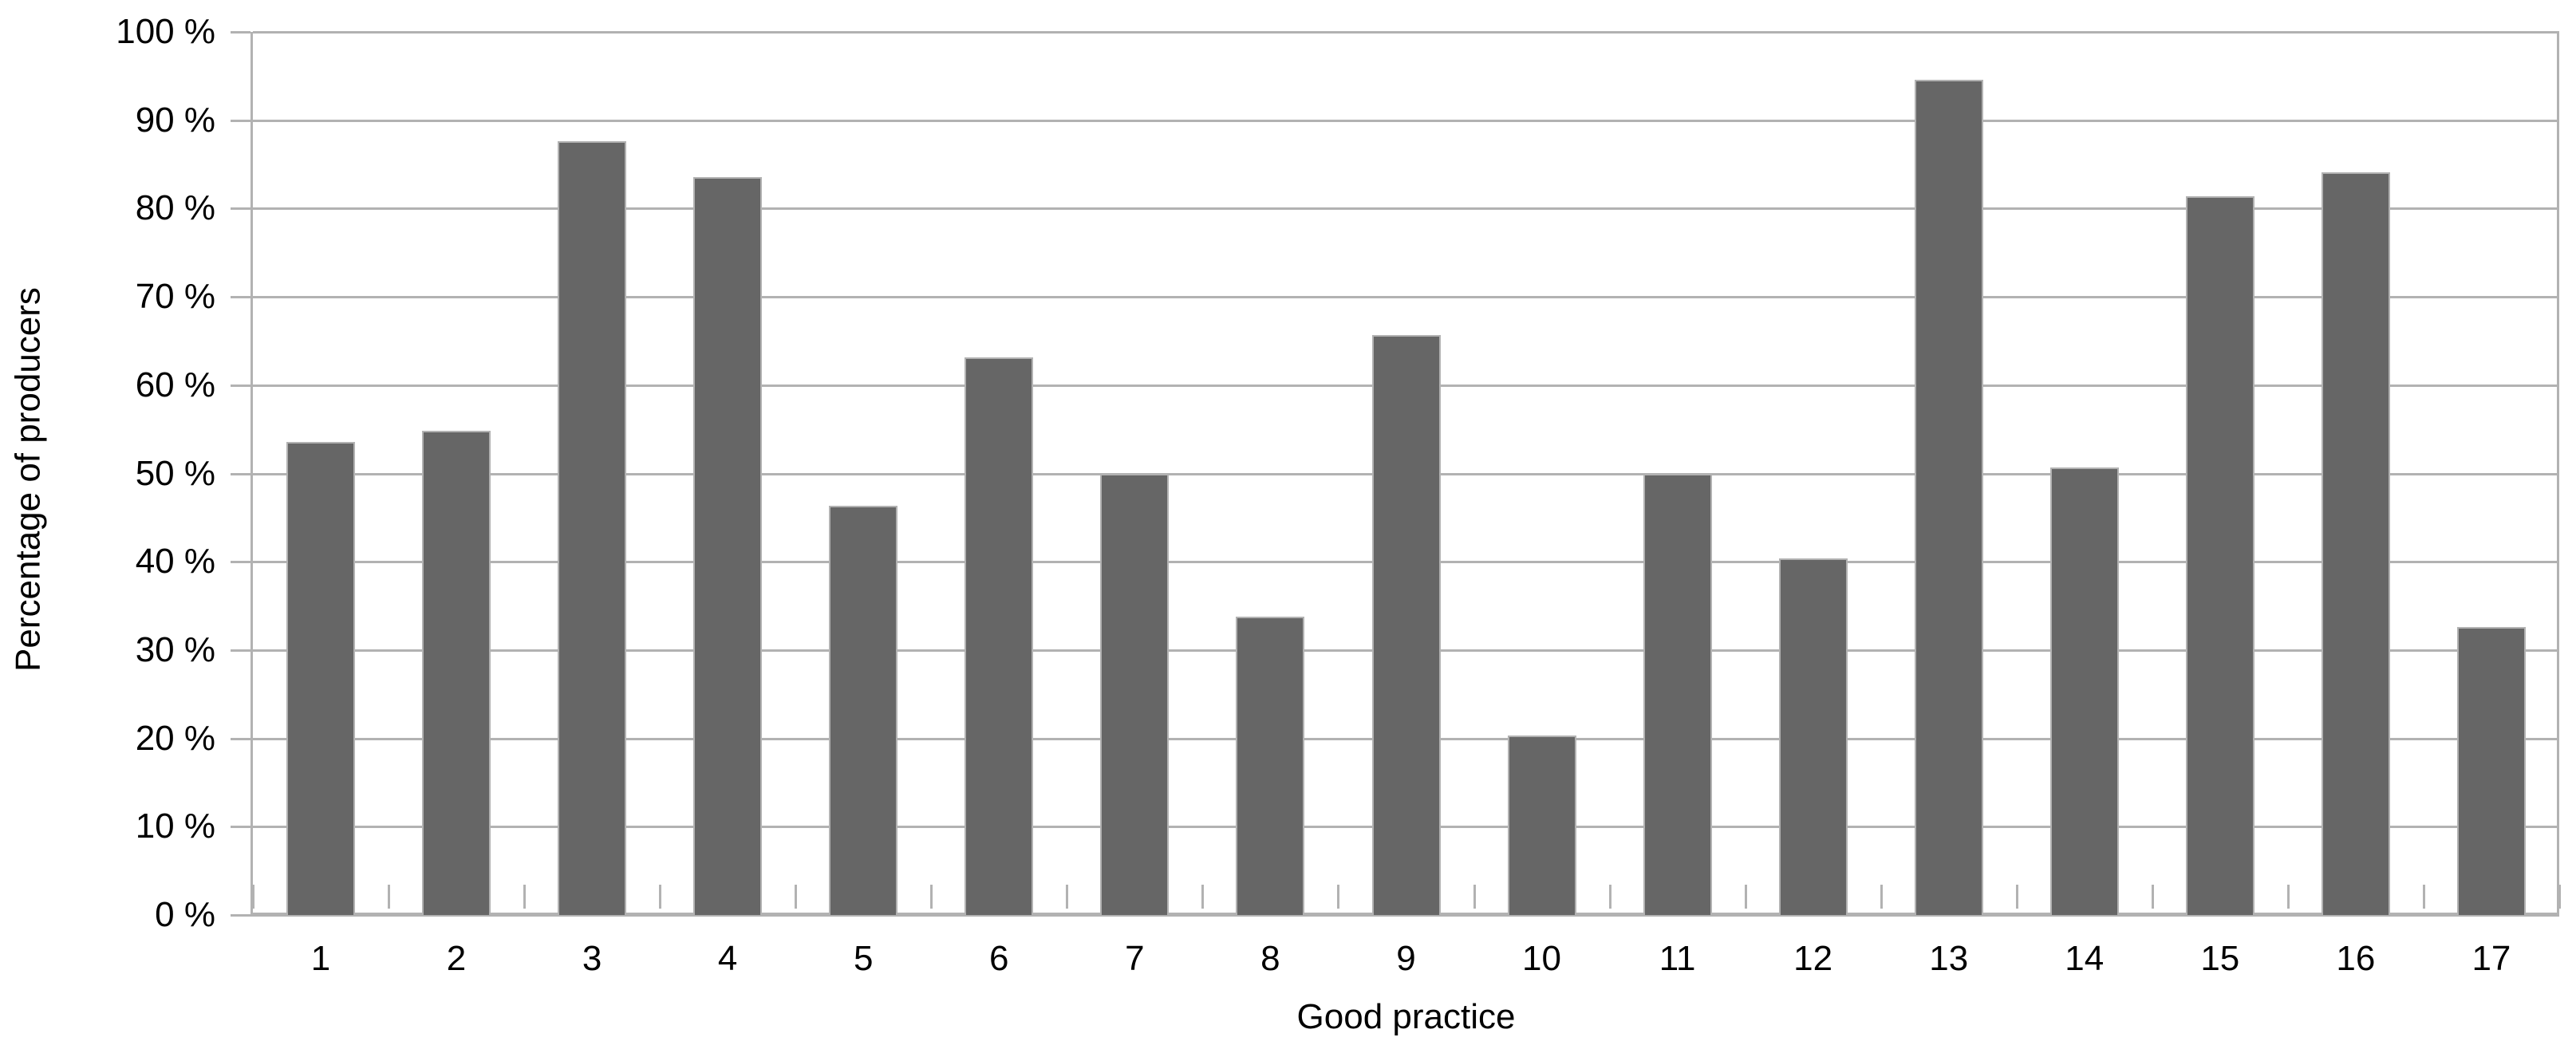 This screenshot has width=2576, height=1053. I want to click on y-tick-label: 90 %, so click(175, 120).